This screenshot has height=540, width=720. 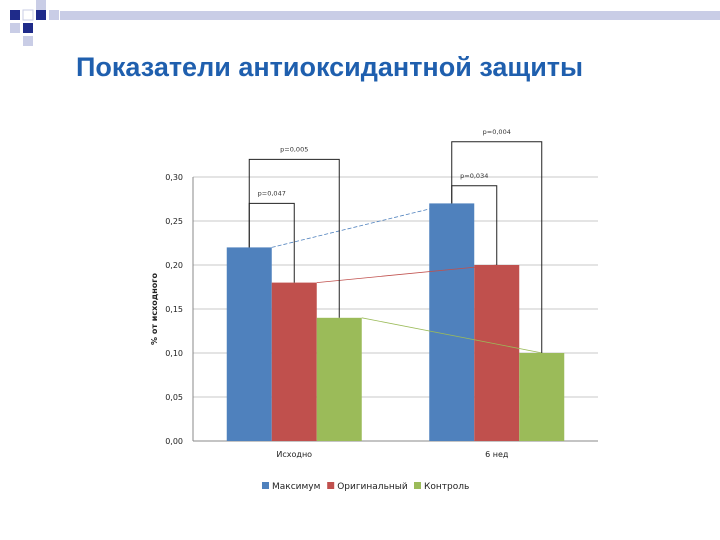 What do you see at coordinates (296, 487) in the screenshot?
I see `legend-label: Максимум` at bounding box center [296, 487].